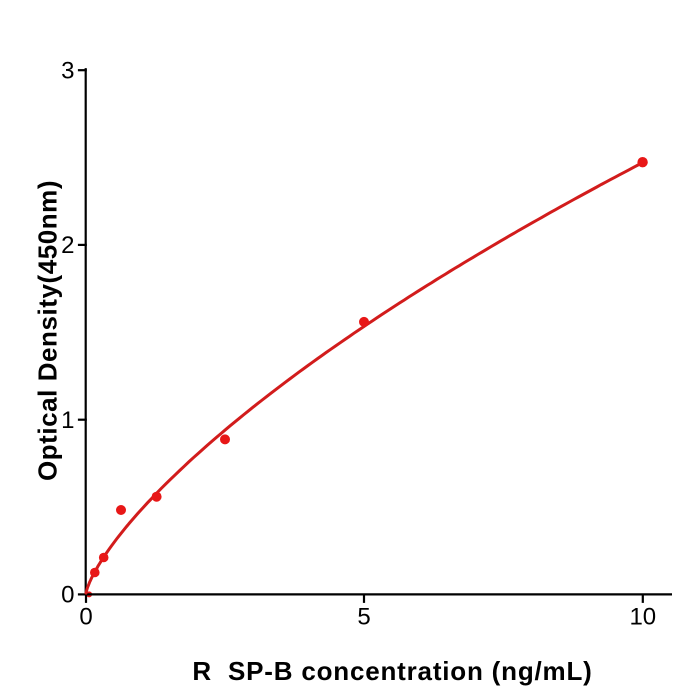  What do you see at coordinates (363, 617) in the screenshot?
I see `svg-text: 5` at bounding box center [363, 617].